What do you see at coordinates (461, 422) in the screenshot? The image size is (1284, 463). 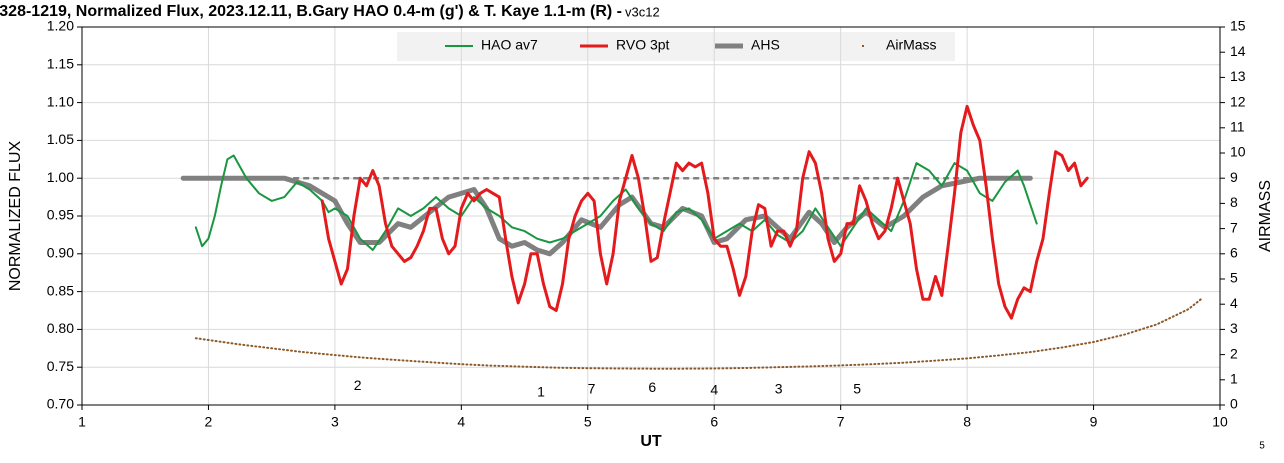 I see `x-tick-label: 4` at bounding box center [461, 422].